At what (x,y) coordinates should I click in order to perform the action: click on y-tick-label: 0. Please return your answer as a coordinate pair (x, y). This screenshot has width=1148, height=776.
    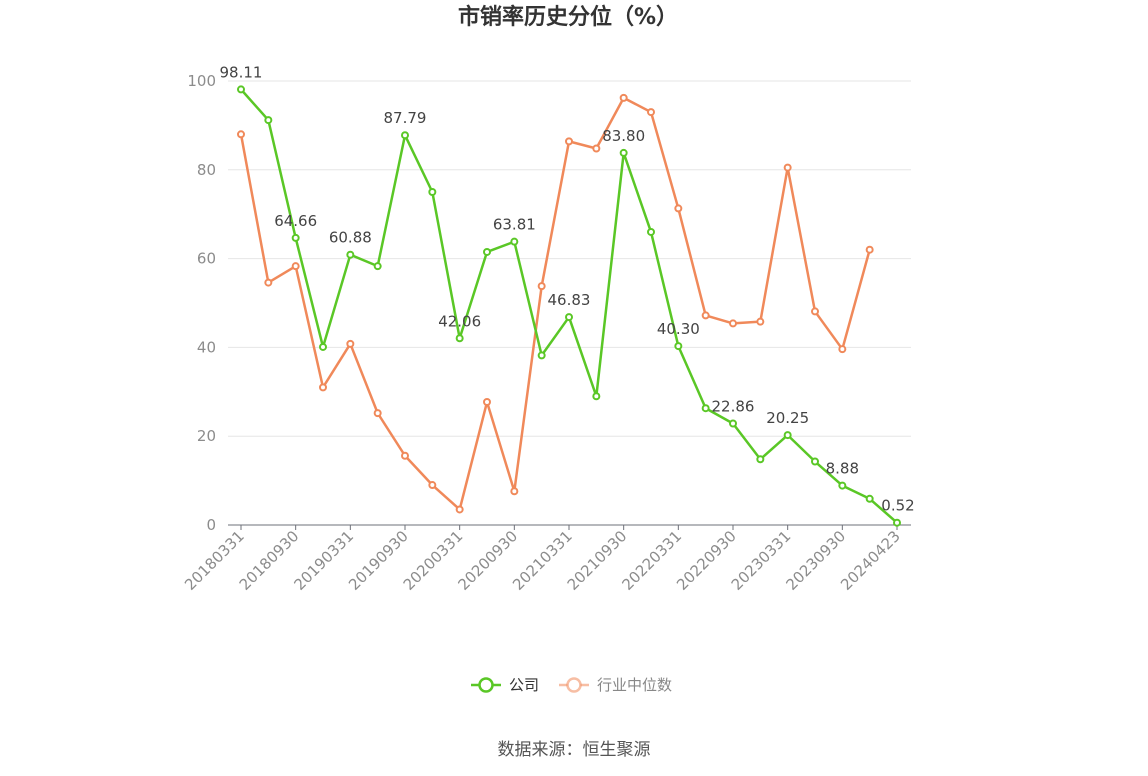
    Looking at the image, I should click on (211, 525).